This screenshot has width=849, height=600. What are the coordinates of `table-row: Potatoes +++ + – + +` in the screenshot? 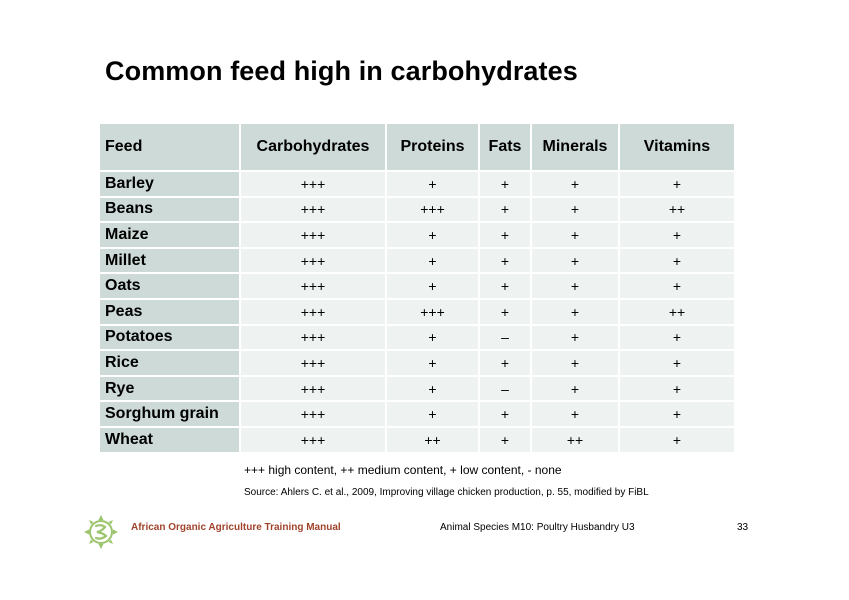 It's located at (417, 337).